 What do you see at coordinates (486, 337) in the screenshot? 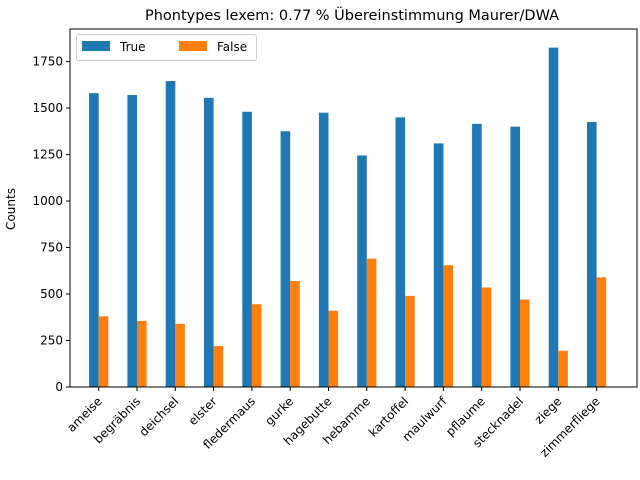
I see `bar-false-pflaume` at bounding box center [486, 337].